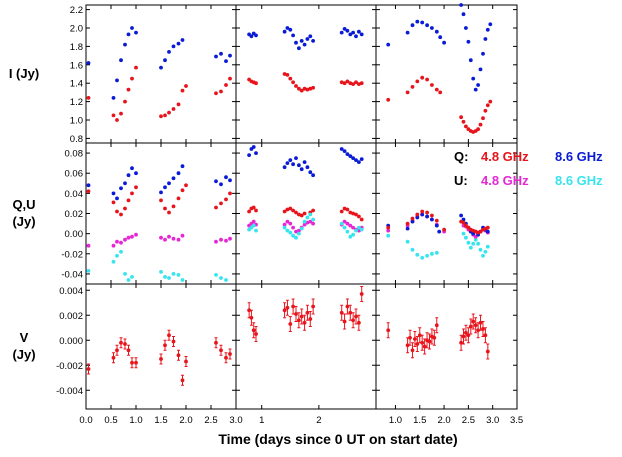 The width and height of the screenshot is (622, 457). I want to click on y-tick-label: 1.8, so click(76, 47).